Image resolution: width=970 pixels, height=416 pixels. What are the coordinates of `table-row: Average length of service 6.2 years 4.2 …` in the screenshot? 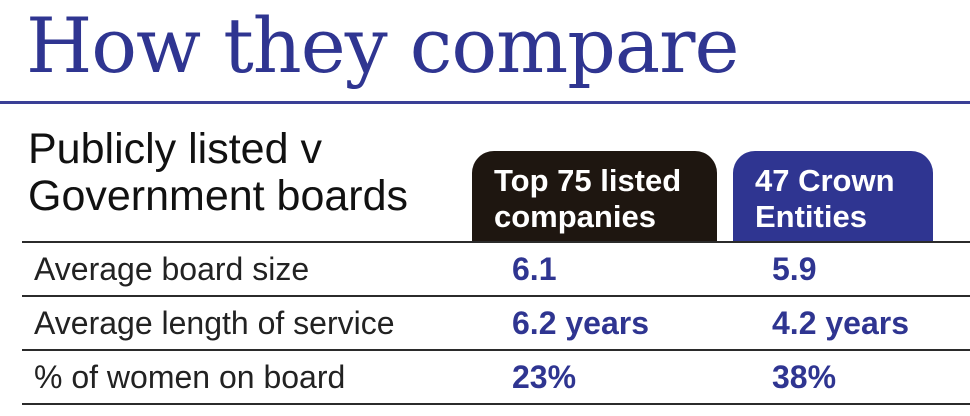 It's located at (485, 323).